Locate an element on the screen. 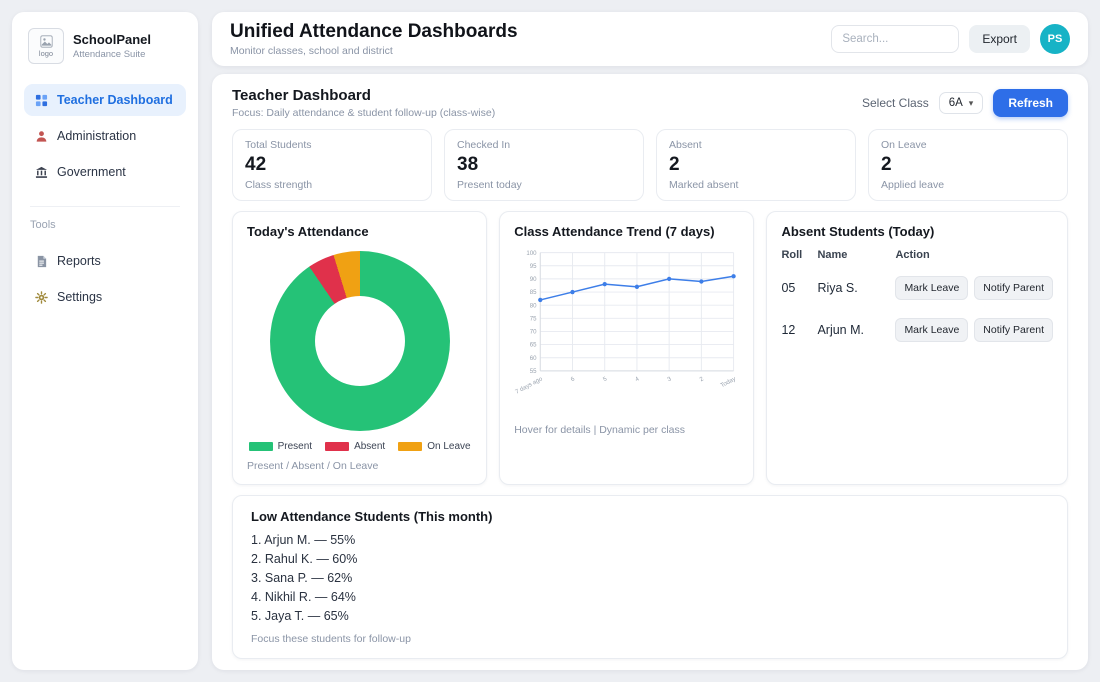 The width and height of the screenshot is (1100, 682). legend-swatch-absent is located at coordinates (337, 446).